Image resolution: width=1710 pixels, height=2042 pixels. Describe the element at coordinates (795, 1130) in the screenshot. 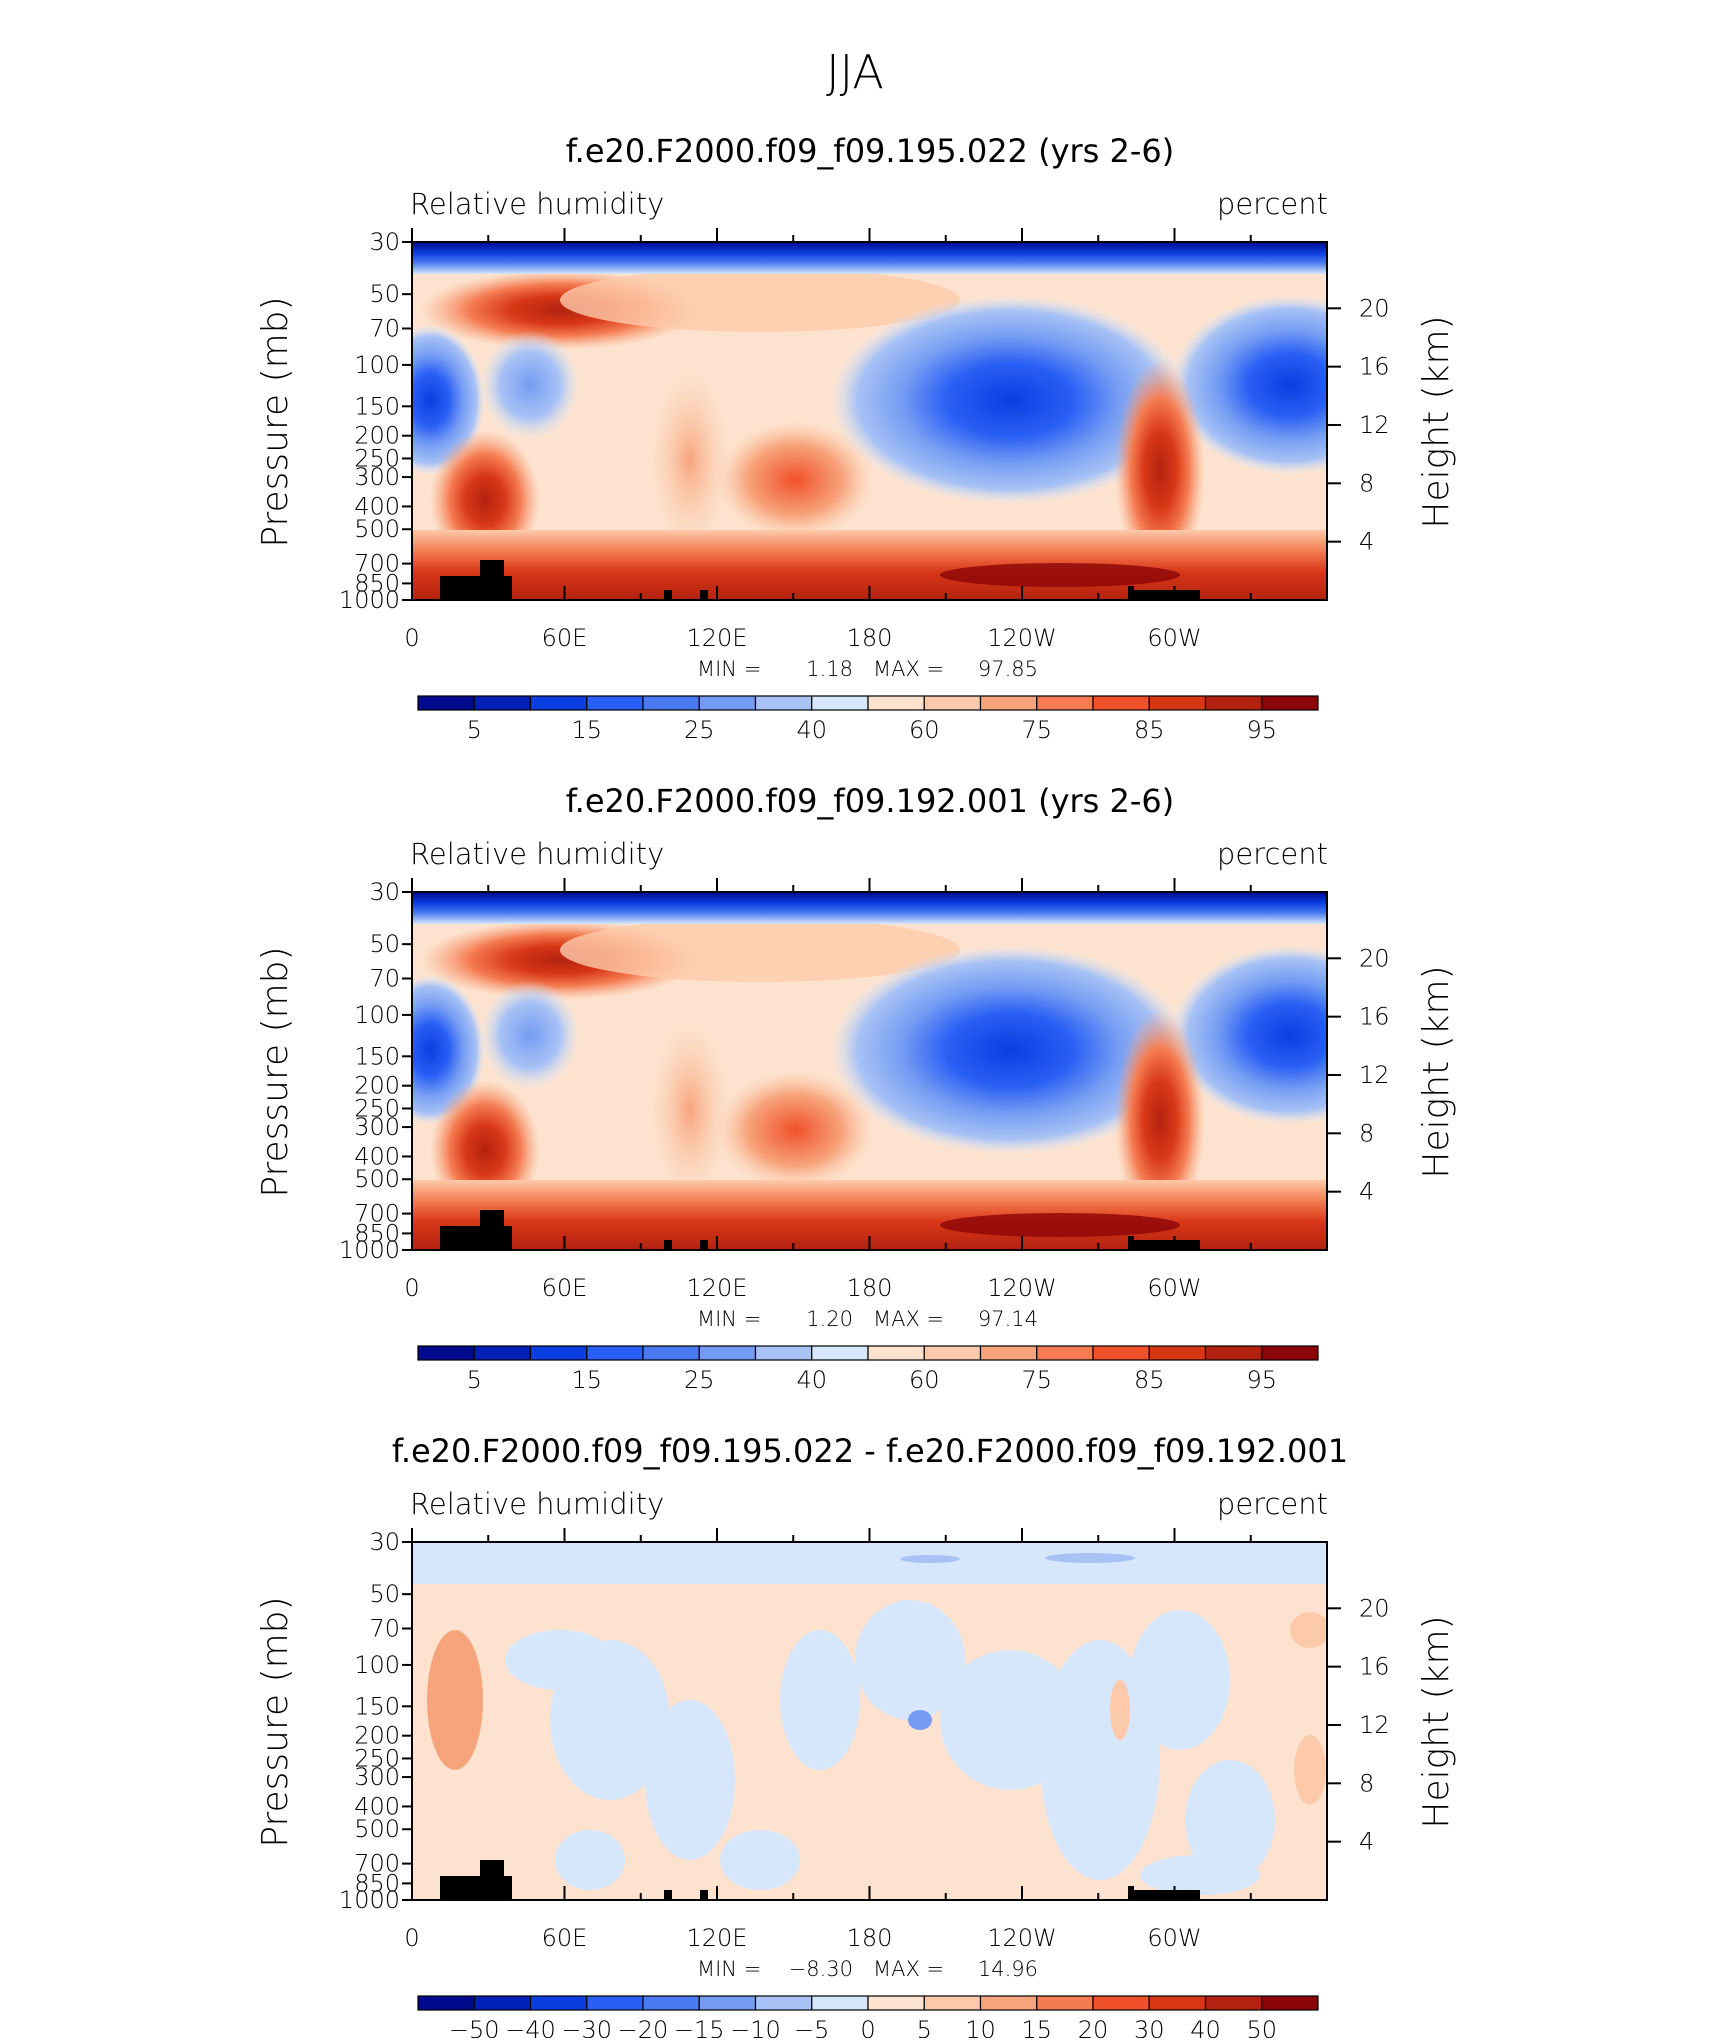

I see `moist-column-maritime` at that location.